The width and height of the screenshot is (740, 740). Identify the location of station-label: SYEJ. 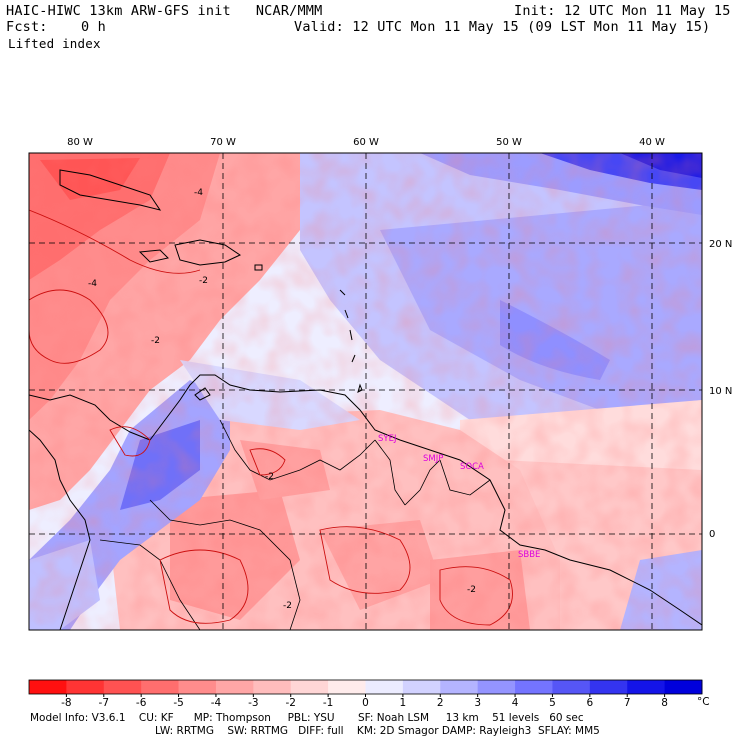
(387, 439).